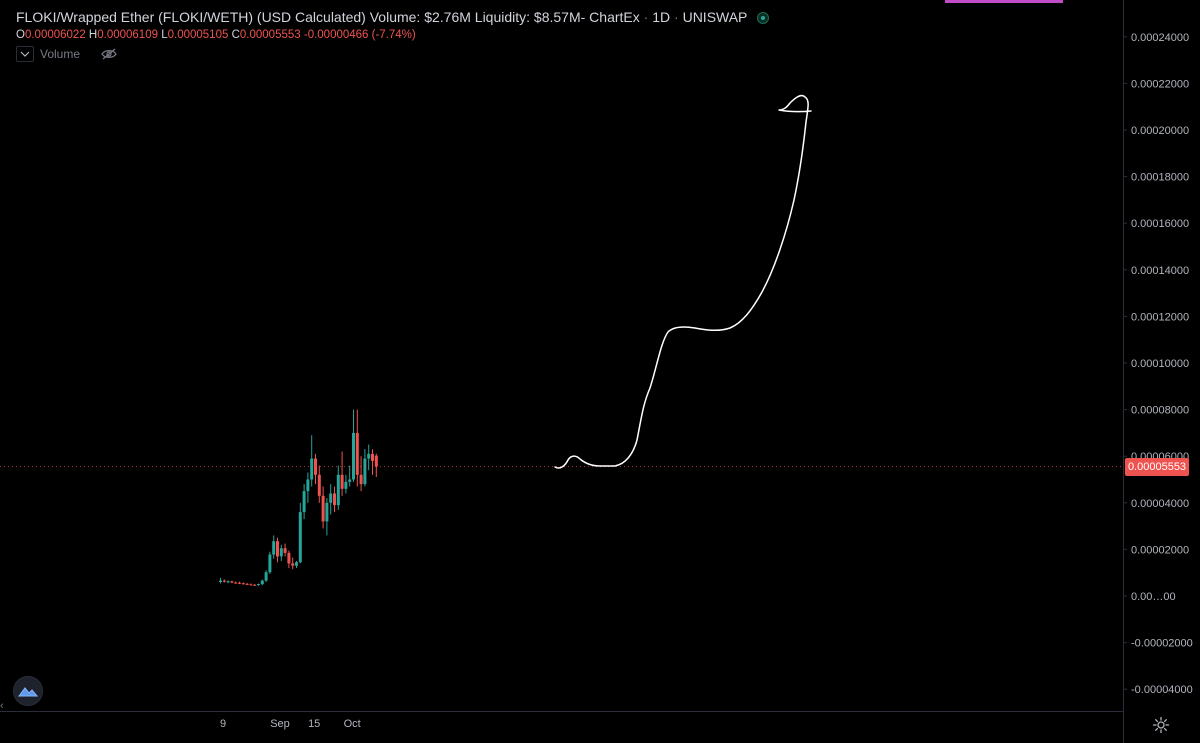 The image size is (1200, 743). Describe the element at coordinates (1160, 504) in the screenshot. I see `price-tick-label: 0.00004000` at that location.